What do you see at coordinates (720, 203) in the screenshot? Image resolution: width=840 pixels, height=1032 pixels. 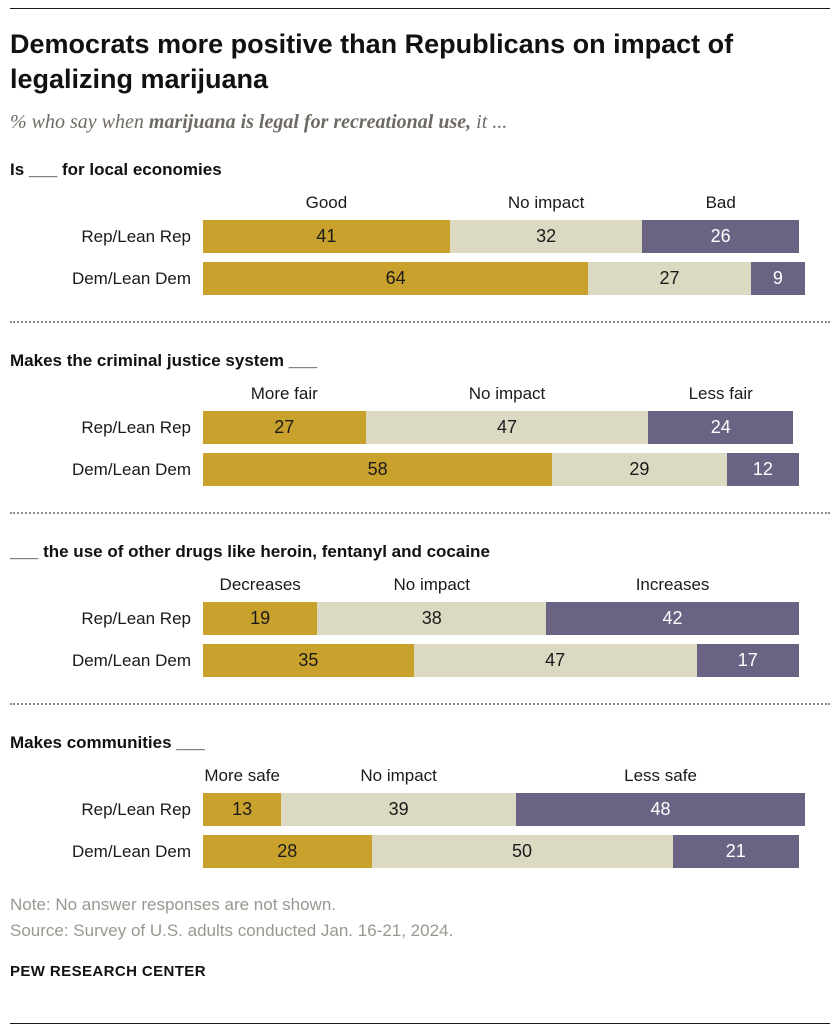 I see `segment-label: Bad` at bounding box center [720, 203].